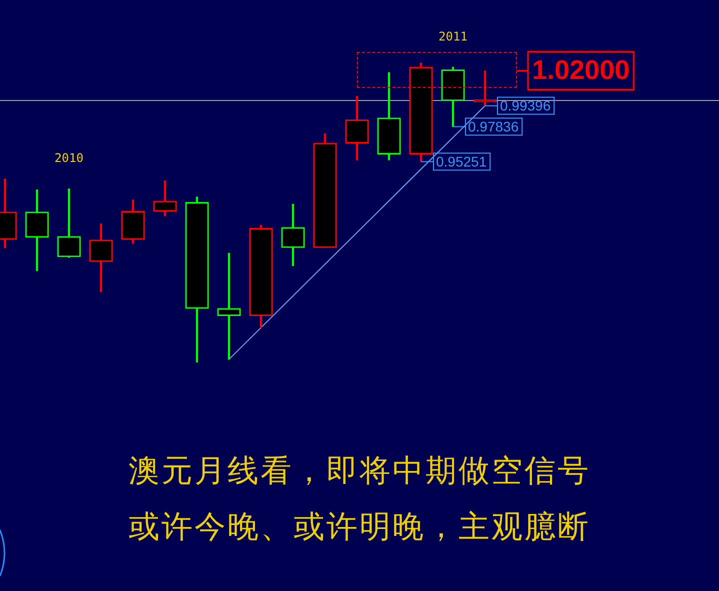 The image size is (719, 591). What do you see at coordinates (360, 471) in the screenshot?
I see `text: 澳元月线看，即将中期做空信号` at bounding box center [360, 471].